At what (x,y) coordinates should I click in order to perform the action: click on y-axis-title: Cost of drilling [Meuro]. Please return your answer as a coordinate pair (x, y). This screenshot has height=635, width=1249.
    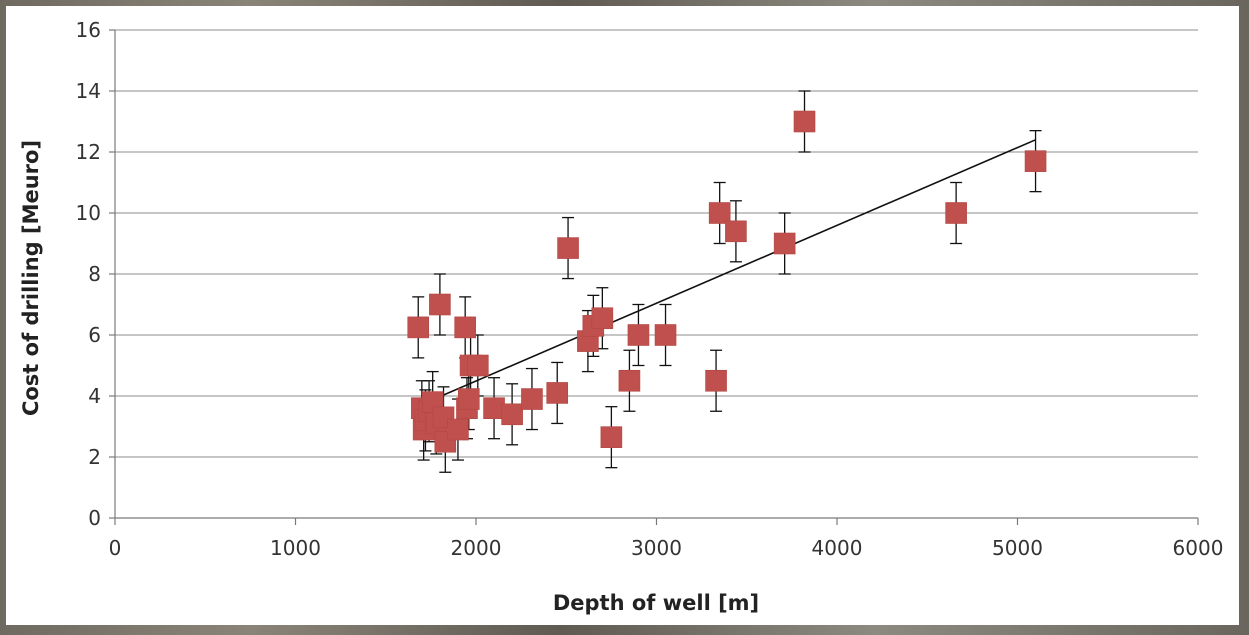
    Looking at the image, I should click on (31, 278).